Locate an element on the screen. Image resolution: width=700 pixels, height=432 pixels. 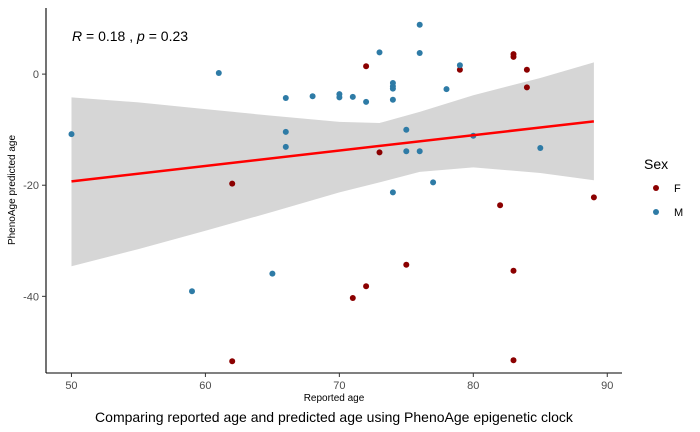
regression-line-layer is located at coordinates (333, 151).